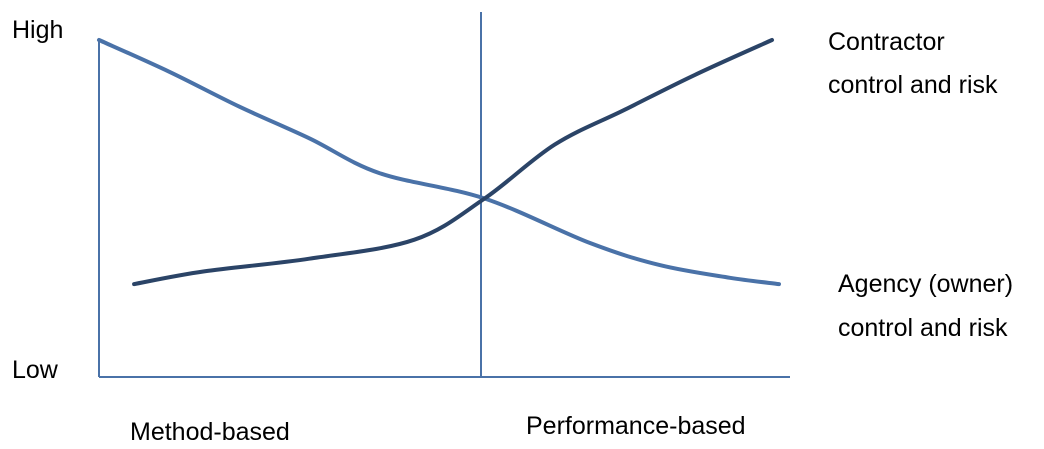 The height and width of the screenshot is (449, 1044). Describe the element at coordinates (923, 328) in the screenshot. I see `legend-agency-line2: control and risk` at that location.